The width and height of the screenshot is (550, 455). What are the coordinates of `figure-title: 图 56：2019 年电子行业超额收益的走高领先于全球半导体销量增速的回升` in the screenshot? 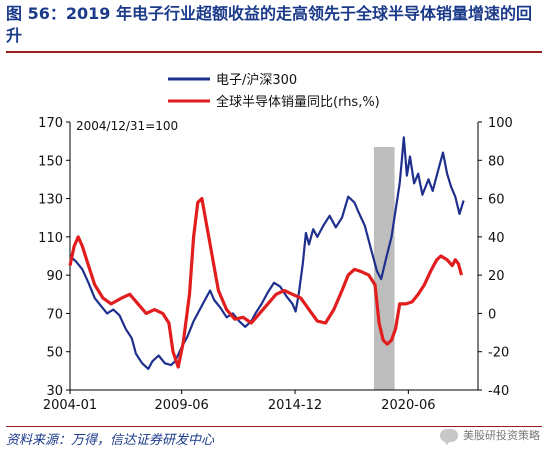 It's located at (269, 24).